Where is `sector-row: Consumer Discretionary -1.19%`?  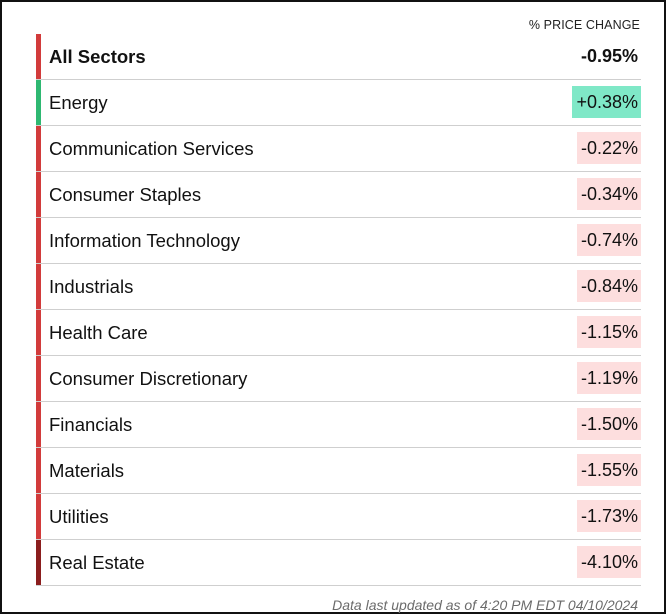 sector-row: Consumer Discretionary -1.19% is located at coordinates (338, 379).